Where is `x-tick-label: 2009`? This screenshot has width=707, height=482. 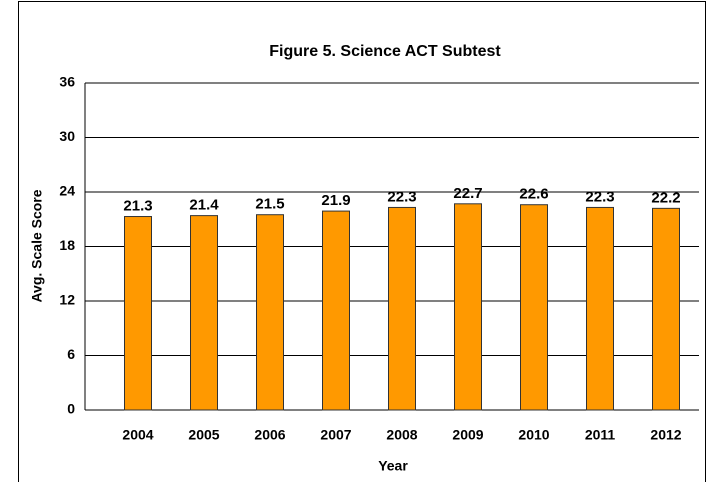
x-tick-label: 2009 is located at coordinates (467, 435).